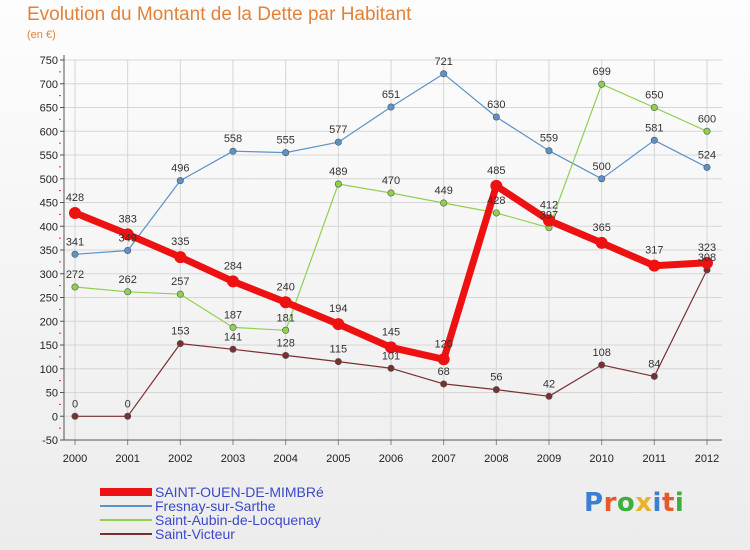 The height and width of the screenshot is (550, 750). Describe the element at coordinates (180, 332) in the screenshot. I see `data-label: 153` at that location.